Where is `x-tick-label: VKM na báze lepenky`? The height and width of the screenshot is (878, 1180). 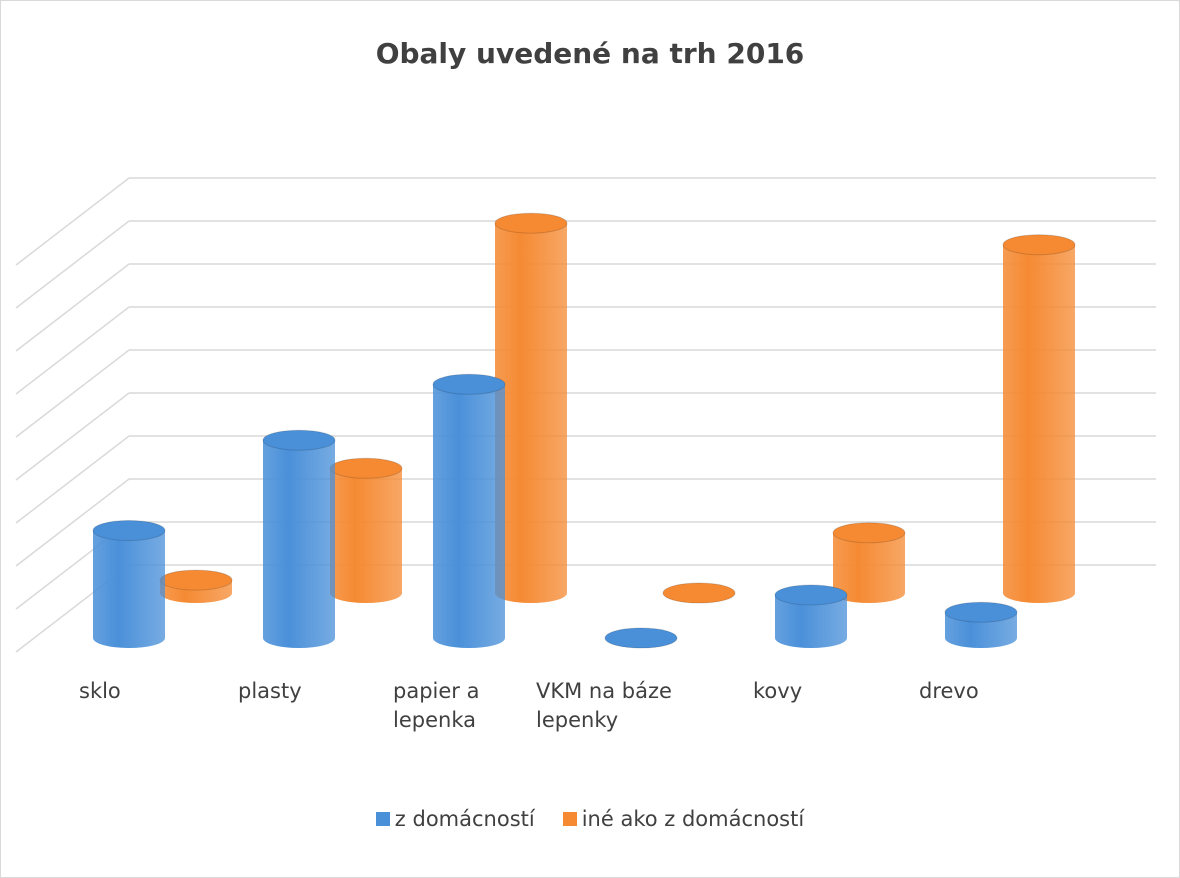 x-tick-label: VKM na báze lepenky is located at coordinates (604, 705).